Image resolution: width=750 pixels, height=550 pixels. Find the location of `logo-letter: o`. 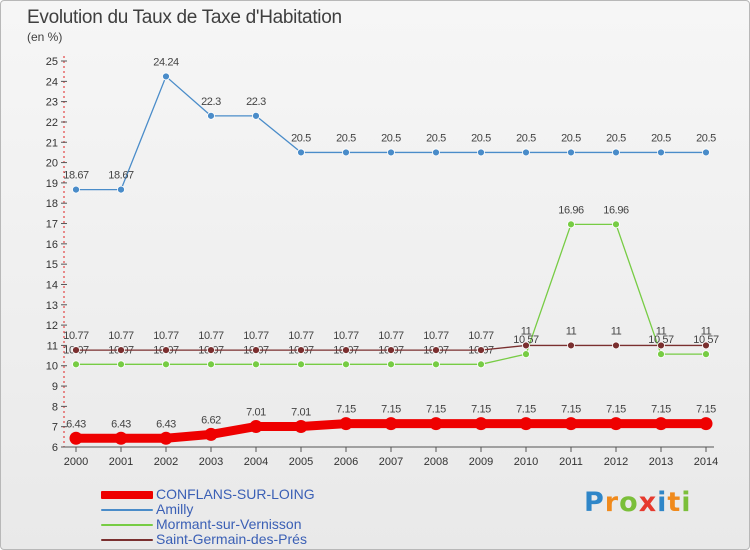

logo-letter: o is located at coordinates (629, 502).